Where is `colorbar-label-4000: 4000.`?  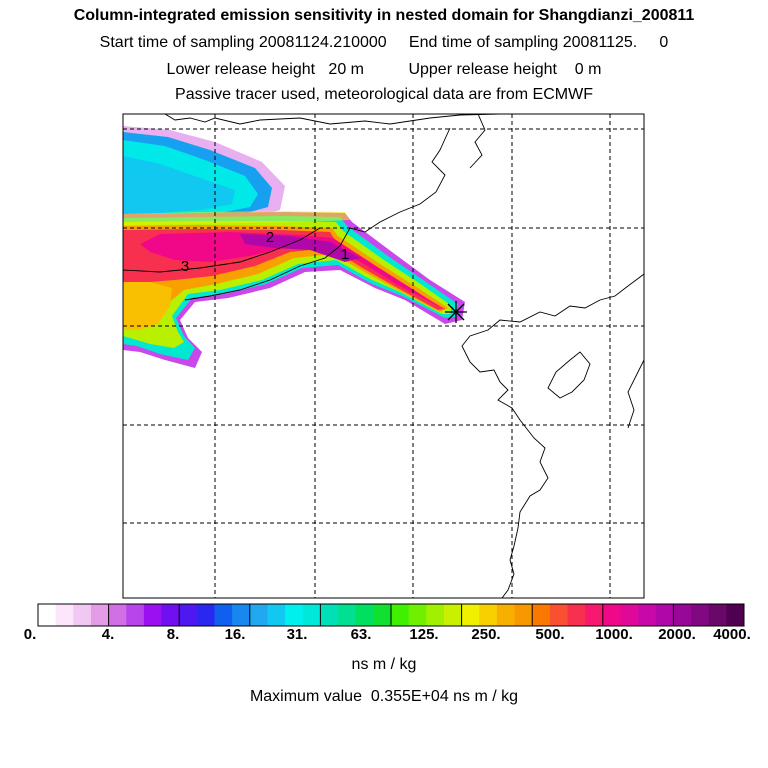
colorbar-label-4000: 4000. is located at coordinates (732, 634).